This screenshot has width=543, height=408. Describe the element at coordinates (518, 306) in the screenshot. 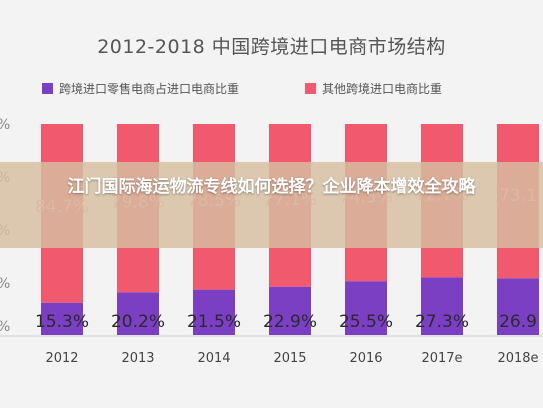

I see `bar-retail-share-2018e` at that location.